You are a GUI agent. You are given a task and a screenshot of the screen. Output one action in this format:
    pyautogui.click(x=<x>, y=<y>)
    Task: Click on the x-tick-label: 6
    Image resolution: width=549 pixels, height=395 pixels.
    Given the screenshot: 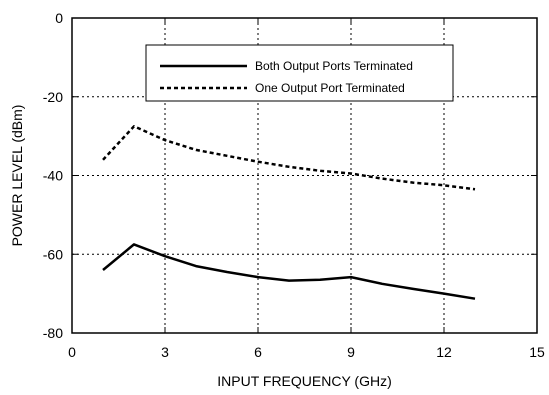 What is the action you would take?
    pyautogui.click(x=258, y=352)
    